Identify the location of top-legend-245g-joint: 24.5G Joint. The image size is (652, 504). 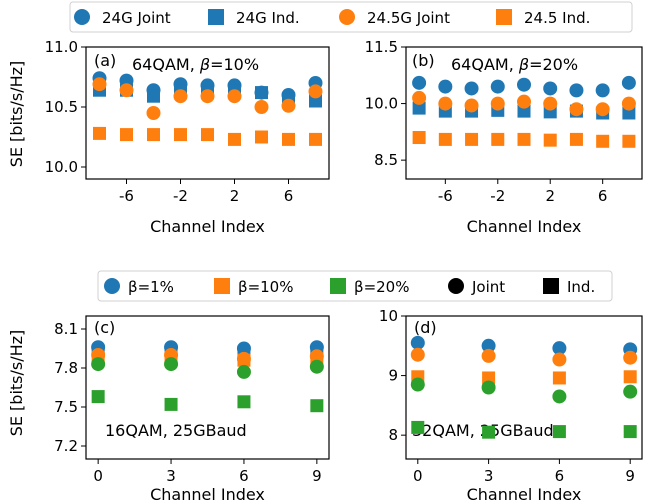
(394, 18).